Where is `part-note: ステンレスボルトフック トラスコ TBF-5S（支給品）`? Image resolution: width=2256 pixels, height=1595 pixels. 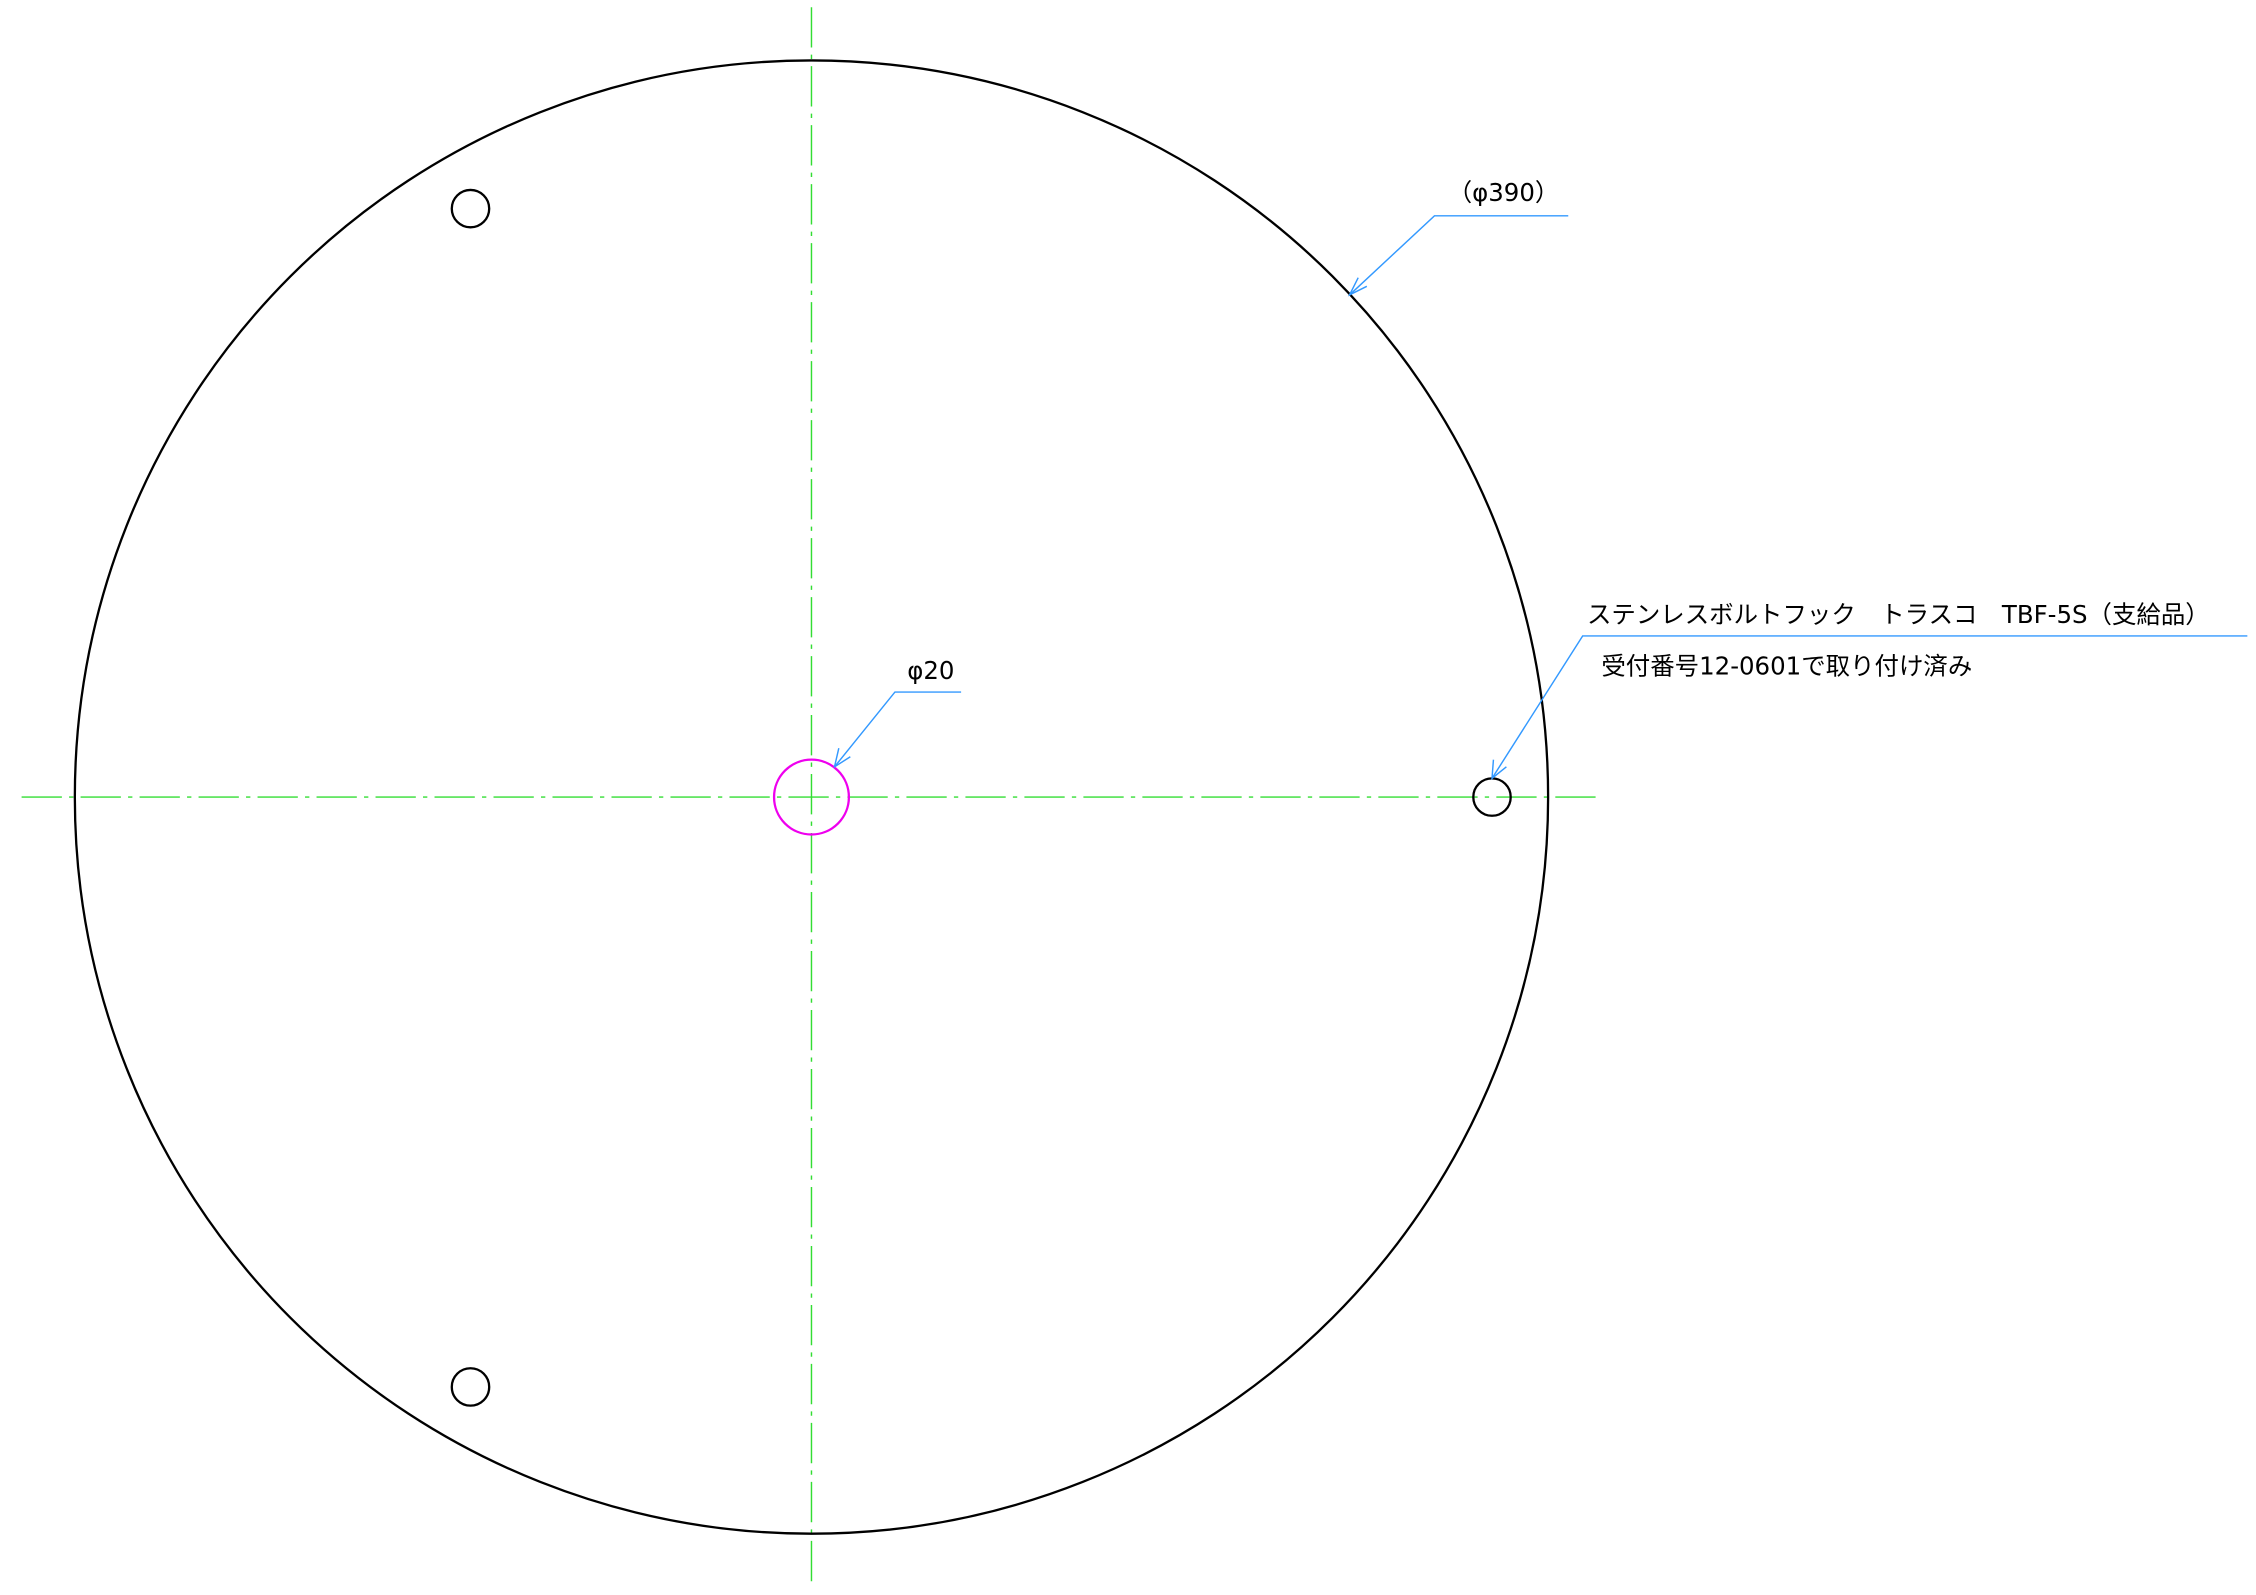
part-note: ステンレスボルトフック トラスコ TBF-5S（支給品） is located at coordinates (1898, 614).